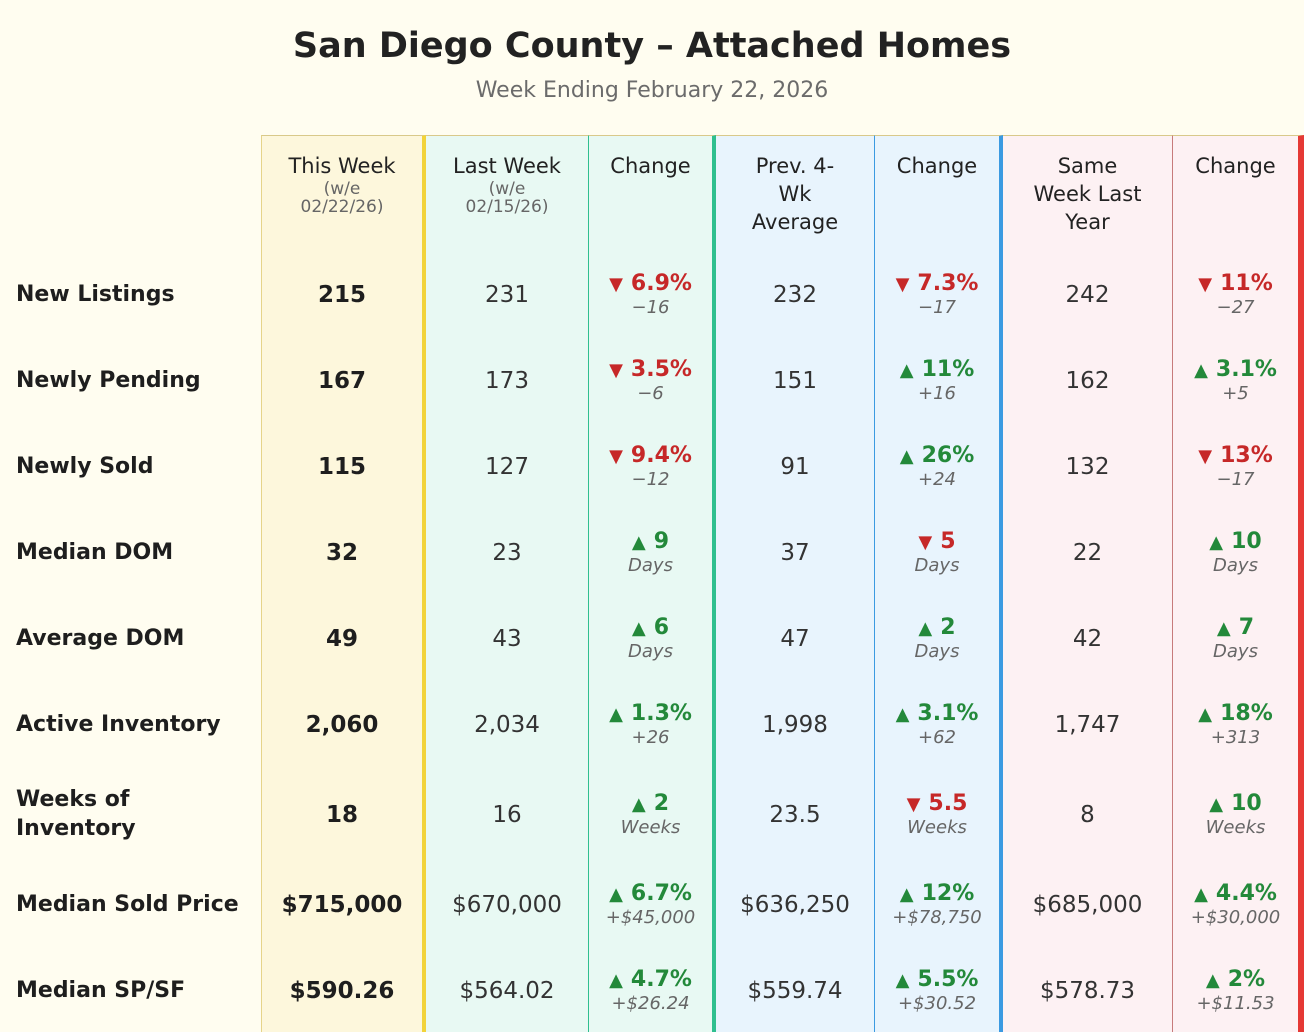  What do you see at coordinates (341, 381) in the screenshot?
I see `cell-value: 167` at bounding box center [341, 381].